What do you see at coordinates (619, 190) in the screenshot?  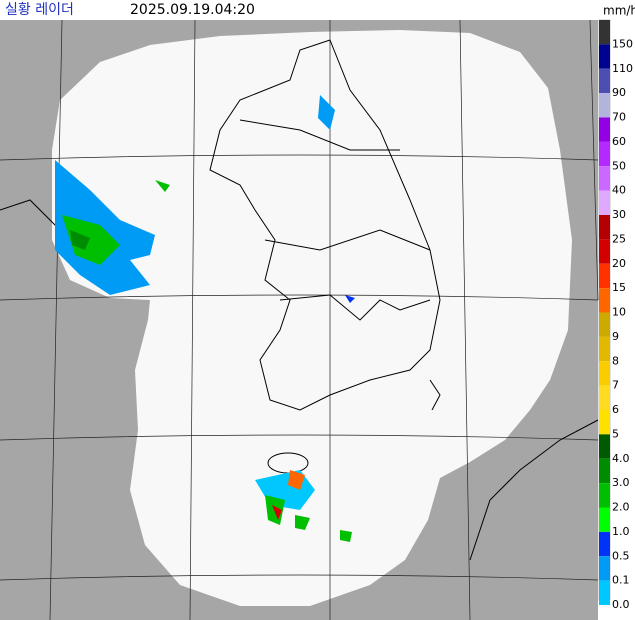 I see `legend-label: 40` at bounding box center [619, 190].